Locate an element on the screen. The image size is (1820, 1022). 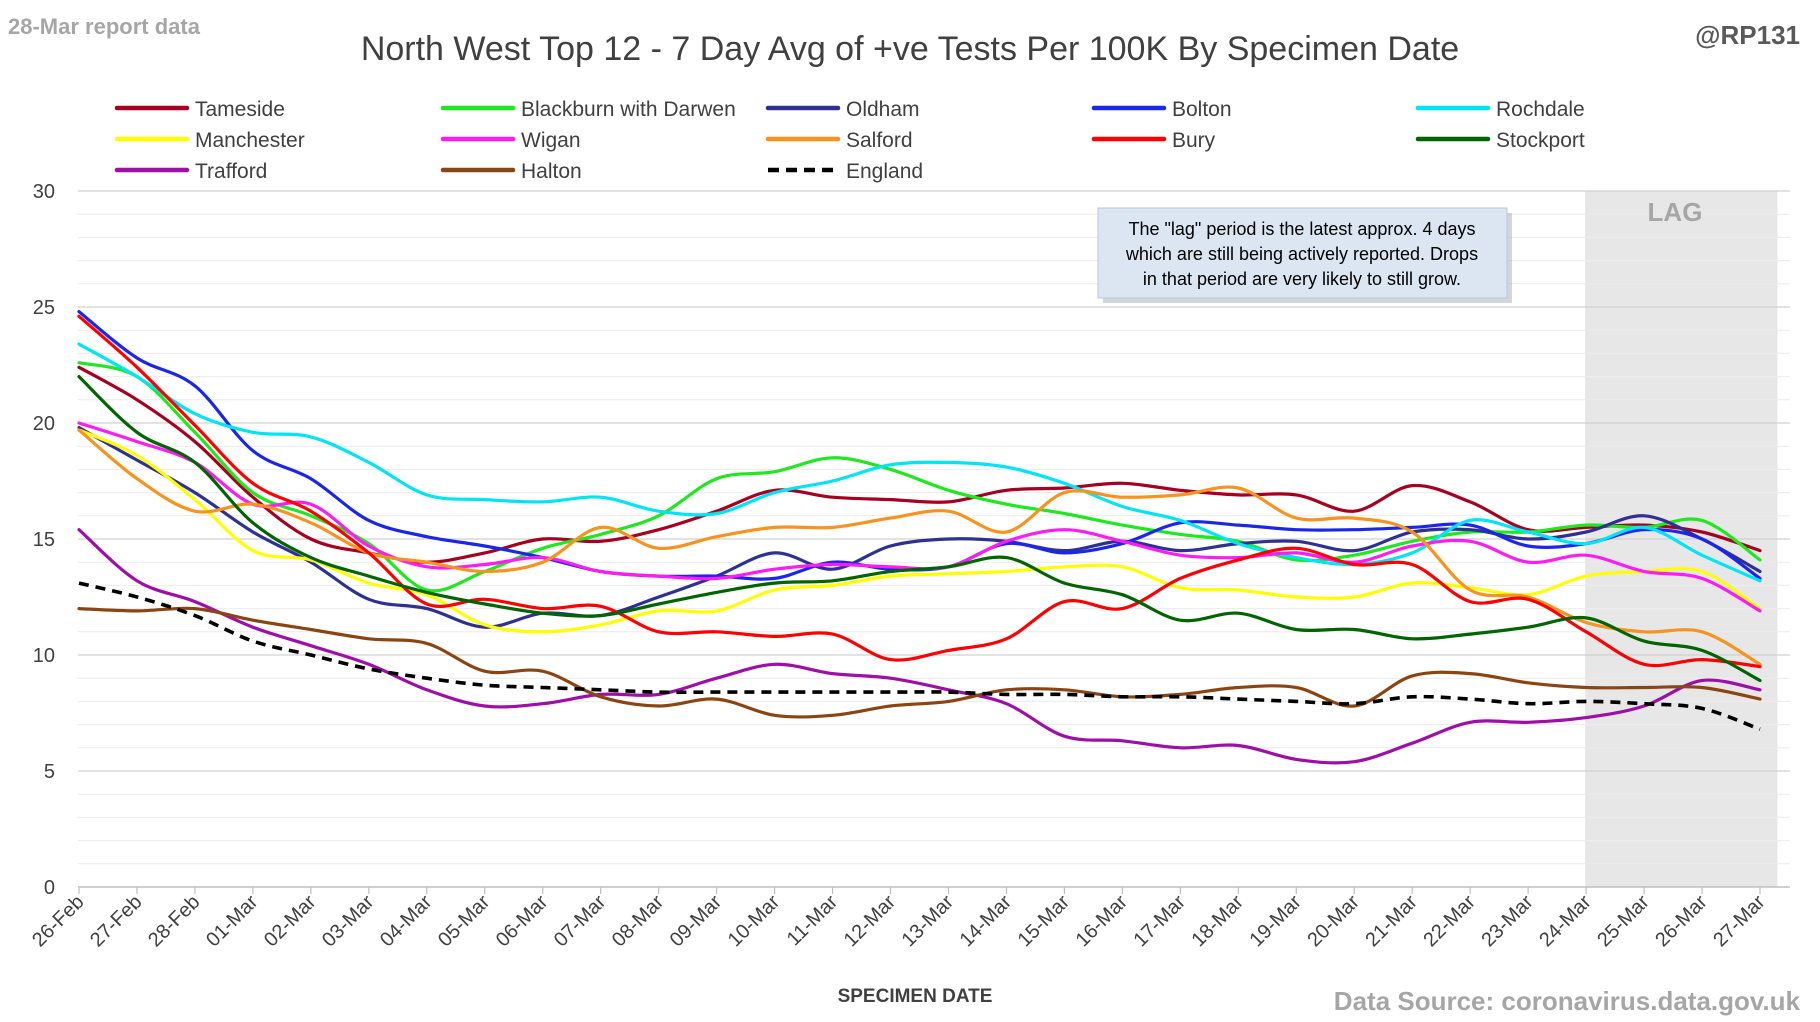
y-tick-label: 30 is located at coordinates (44, 192).